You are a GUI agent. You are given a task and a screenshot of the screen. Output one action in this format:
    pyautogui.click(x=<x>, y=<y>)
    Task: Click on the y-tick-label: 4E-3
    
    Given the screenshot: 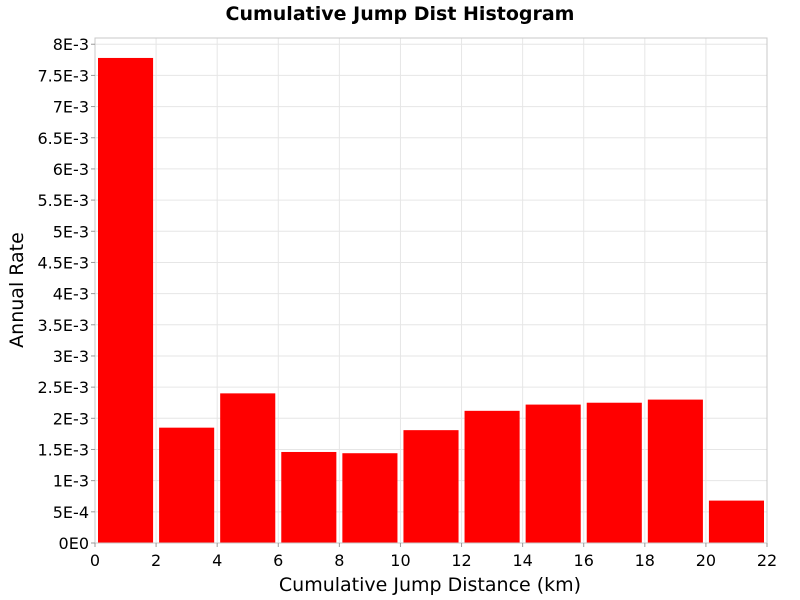 What is the action you would take?
    pyautogui.click(x=71, y=294)
    